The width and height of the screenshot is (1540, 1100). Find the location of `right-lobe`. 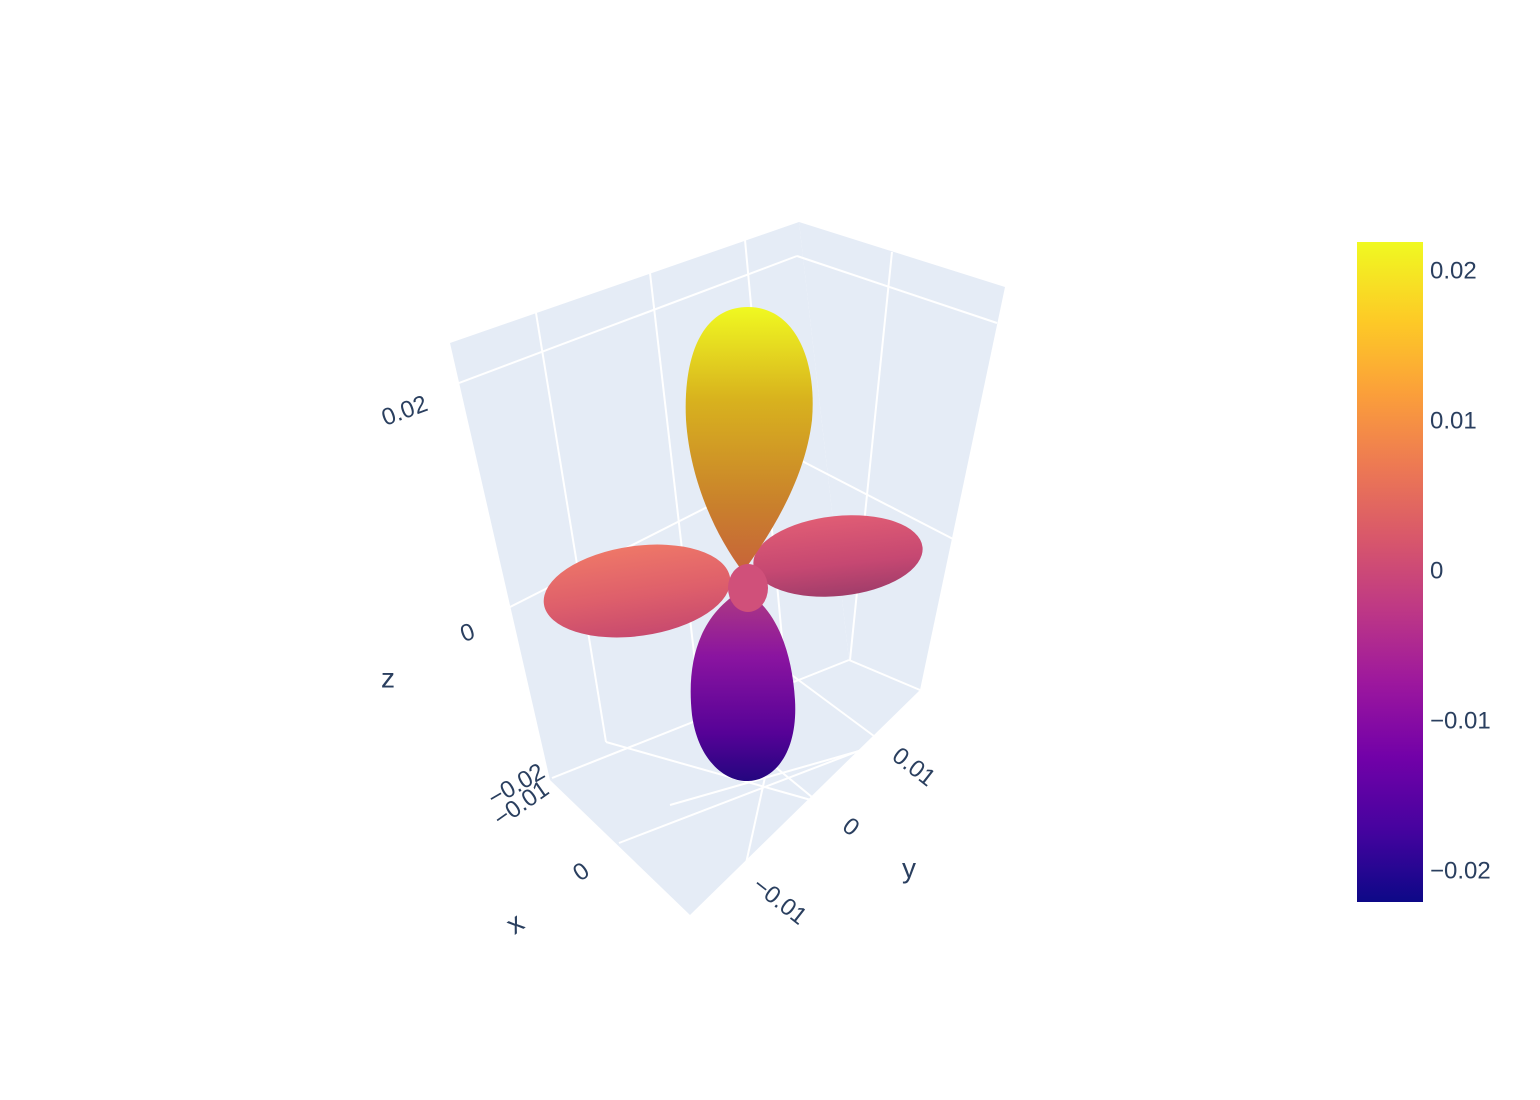

right-lobe is located at coordinates (837, 555).